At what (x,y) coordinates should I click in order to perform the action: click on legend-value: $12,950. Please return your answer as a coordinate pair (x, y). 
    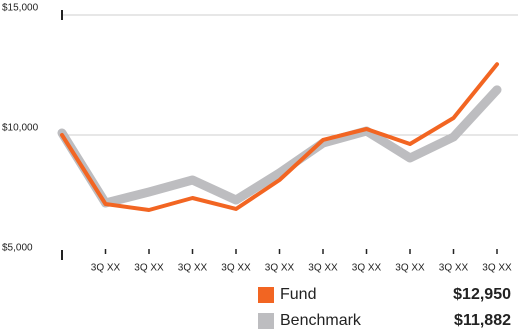
    Looking at the image, I should click on (482, 294).